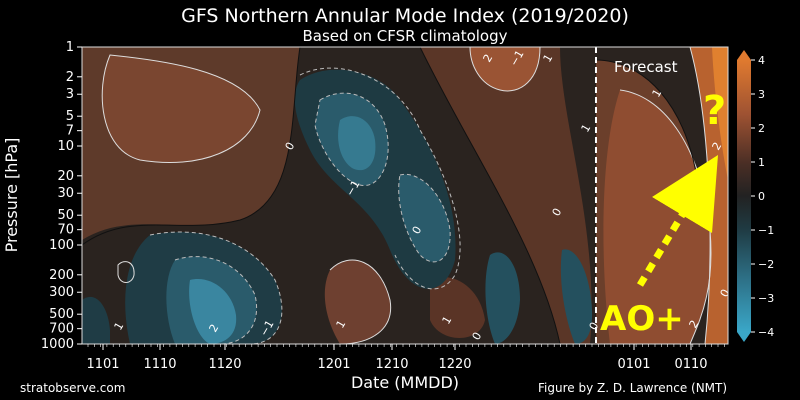 The width and height of the screenshot is (800, 400). I want to click on colorbar-gradient, so click(744, 196).